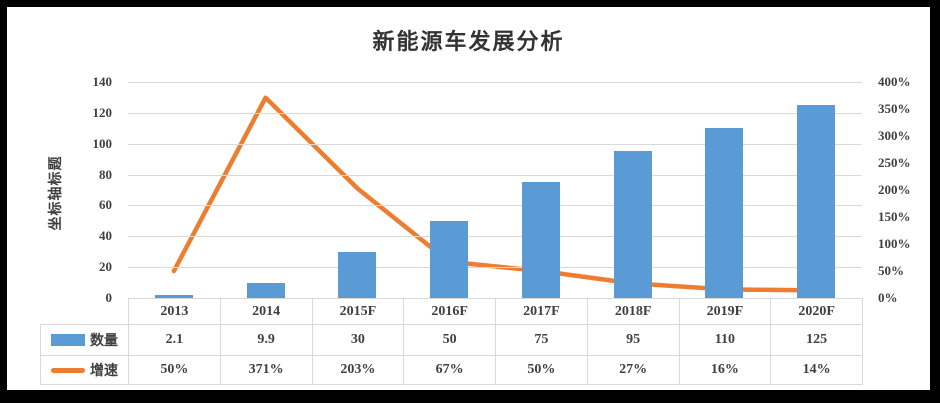 Image resolution: width=940 pixels, height=403 pixels. Describe the element at coordinates (888, 297) in the screenshot. I see `right-axis-tick: 0%` at that location.